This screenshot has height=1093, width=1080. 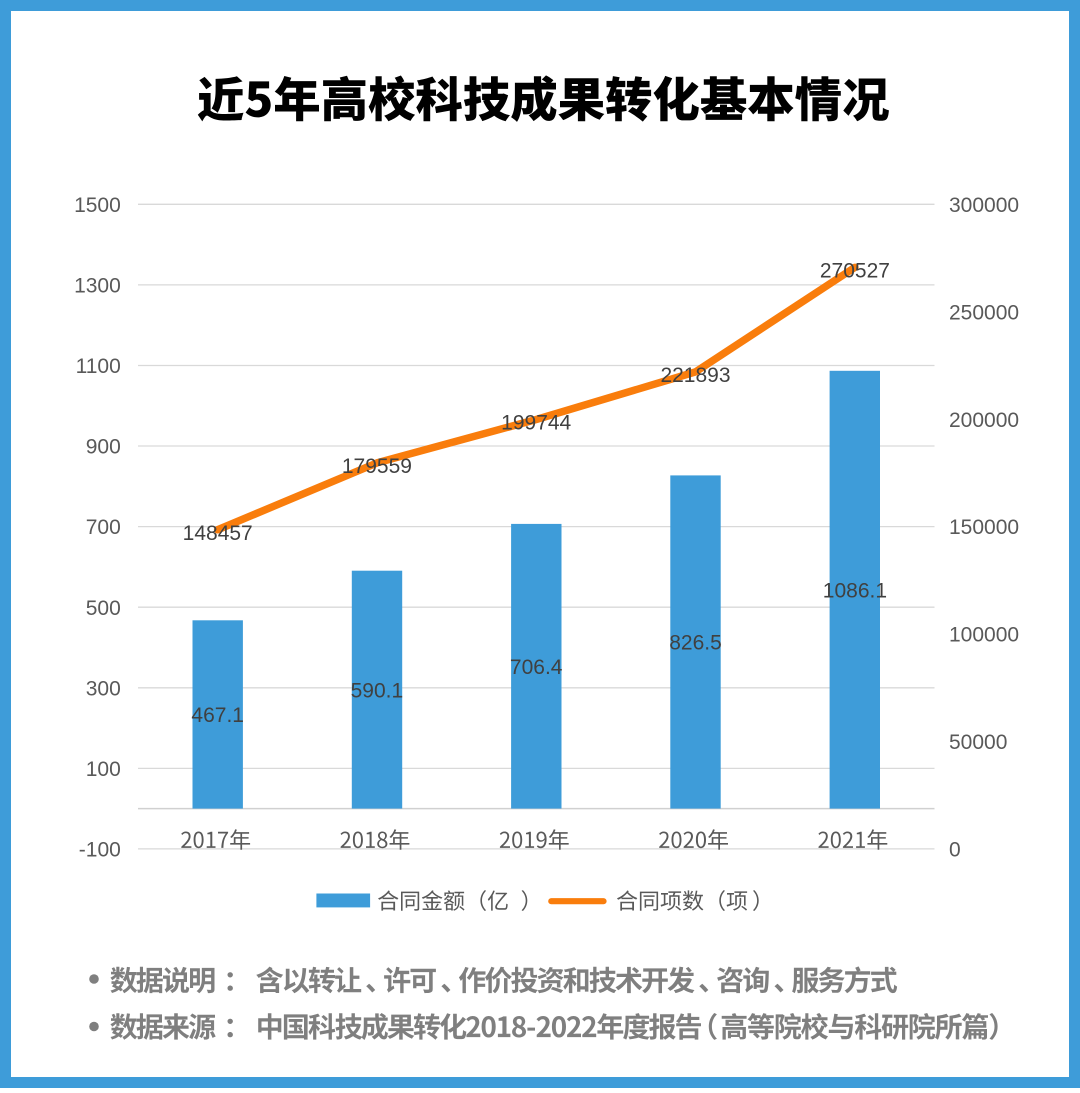 I want to click on svg-text: 100000, so click(x=984, y=635).